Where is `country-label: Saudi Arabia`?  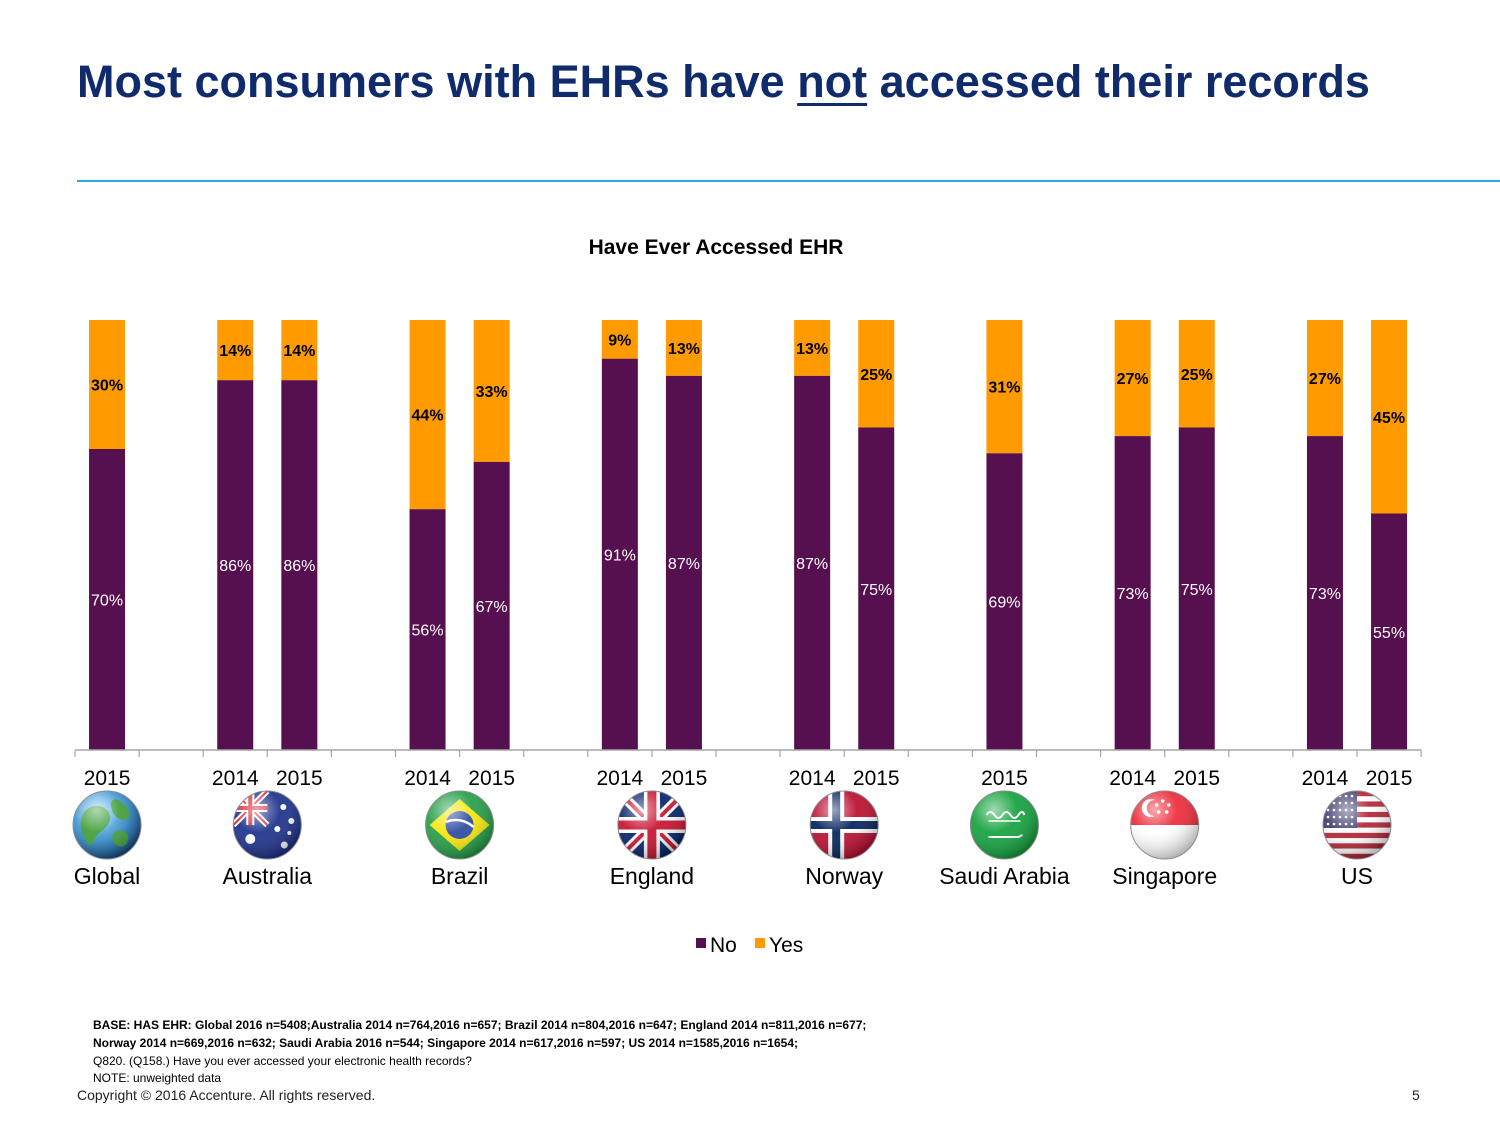
country-label: Saudi Arabia is located at coordinates (1004, 876).